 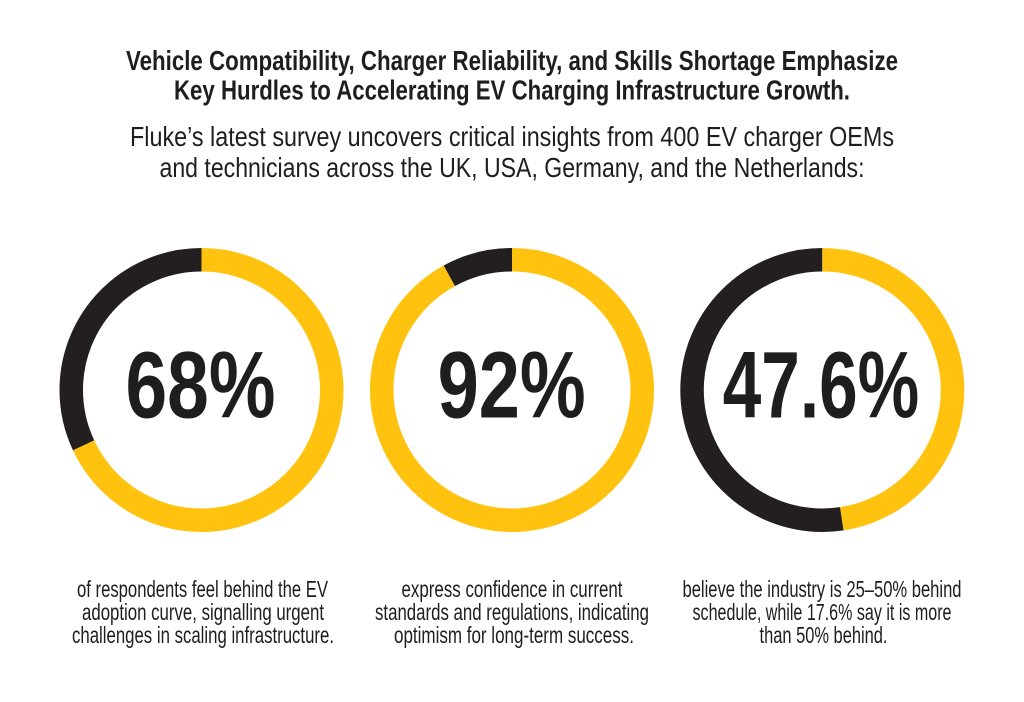 I want to click on svg-text:standards and regulations, ind: standards and regulations, indicating, so click(x=512, y=612).